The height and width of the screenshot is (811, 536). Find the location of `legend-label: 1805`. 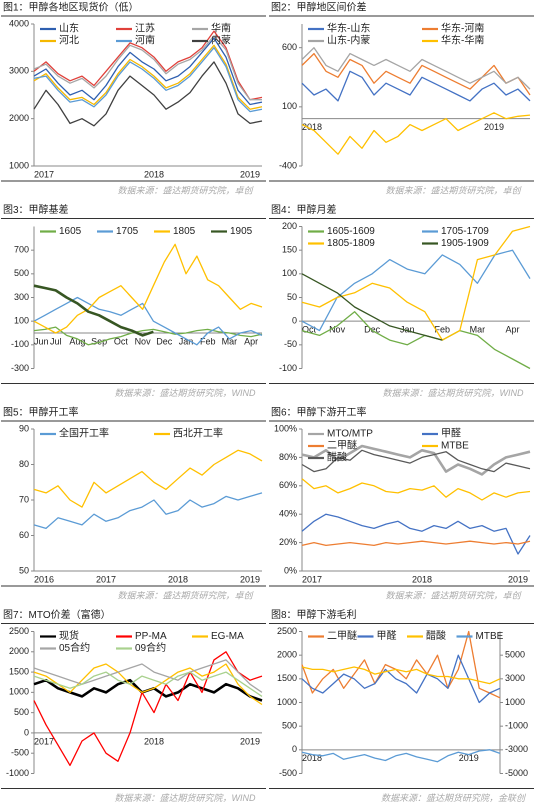

legend-label: 1805 is located at coordinates (184, 231).